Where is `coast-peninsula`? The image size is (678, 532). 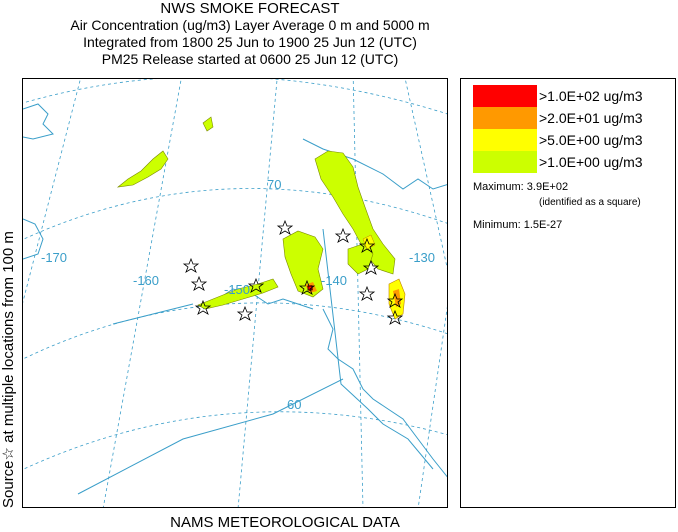 coast-peninsula is located at coordinates (153, 314).